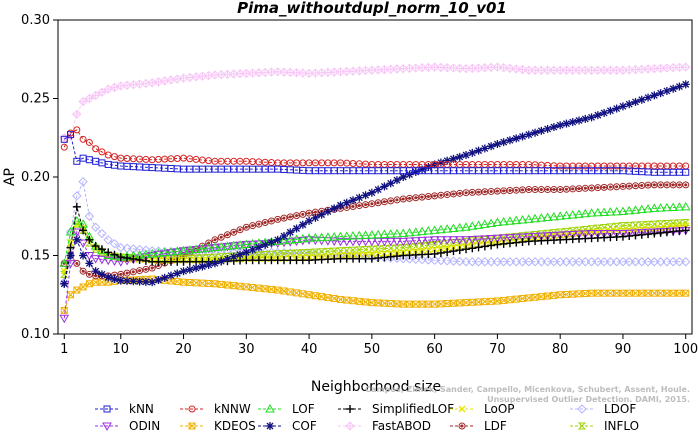 The image size is (698, 434). I want to click on x-tick-label: 100, so click(685, 349).